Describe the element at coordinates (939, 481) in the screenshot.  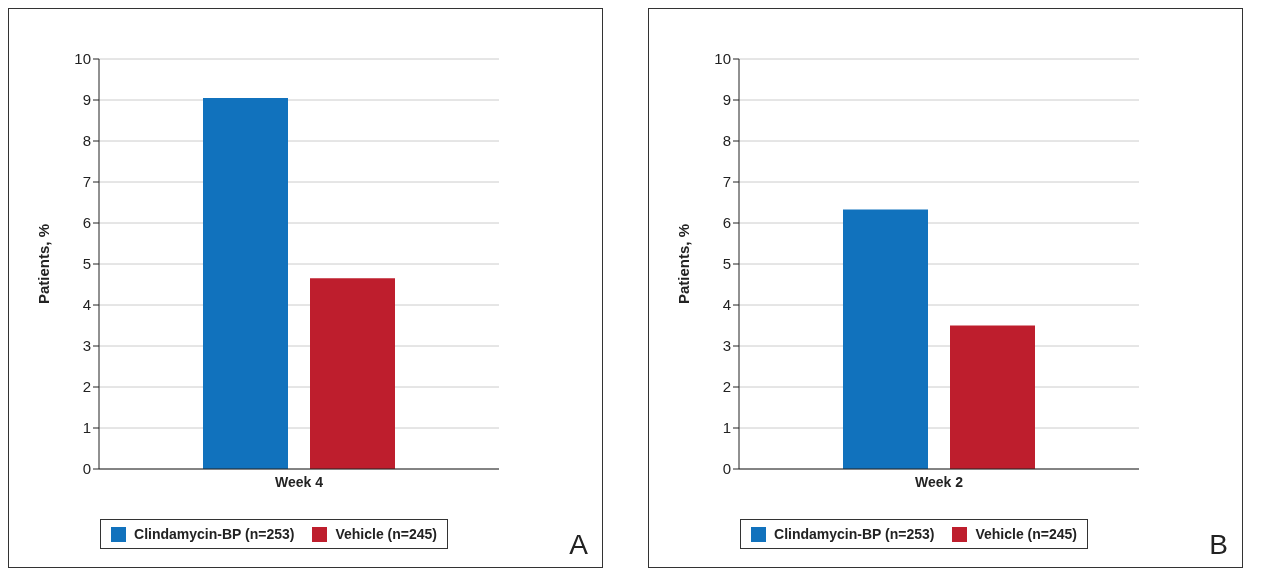
I see `x-tick-label: Week 2` at that location.